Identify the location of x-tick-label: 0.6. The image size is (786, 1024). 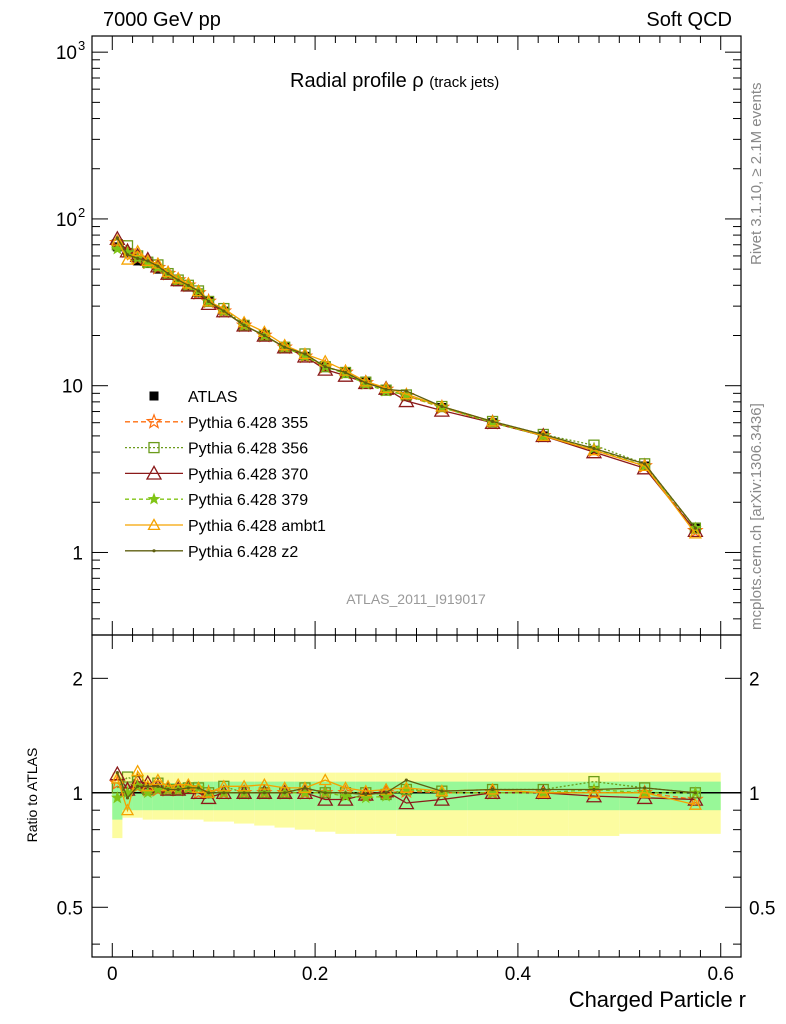
(721, 974).